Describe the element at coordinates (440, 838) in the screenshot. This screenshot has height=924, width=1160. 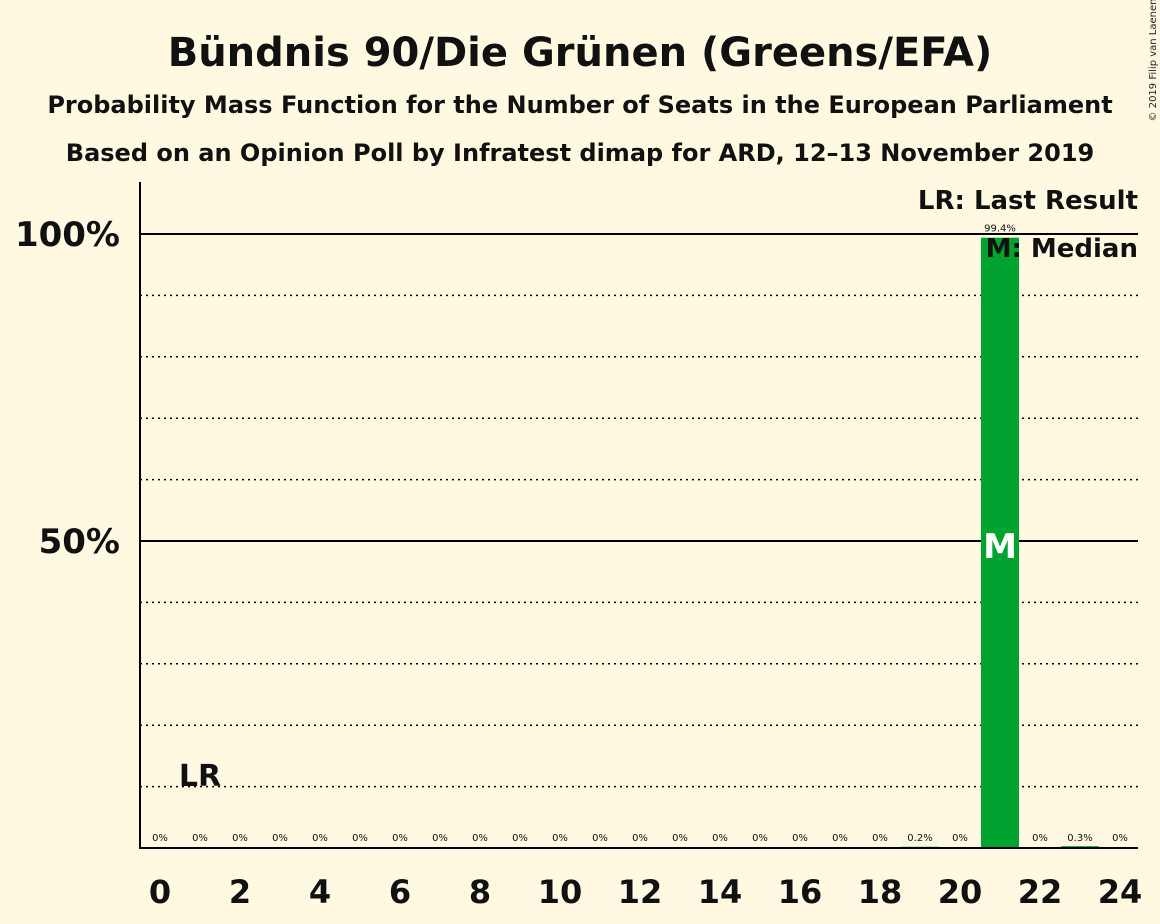
I see `data-label-seat-7: 0%` at that location.